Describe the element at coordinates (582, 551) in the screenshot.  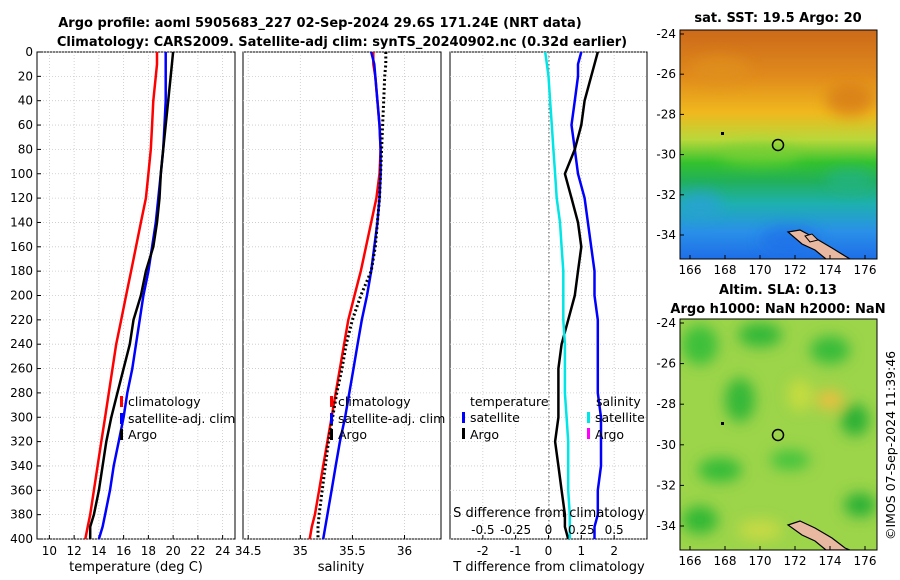
I see `x-tick-label: 1` at that location.